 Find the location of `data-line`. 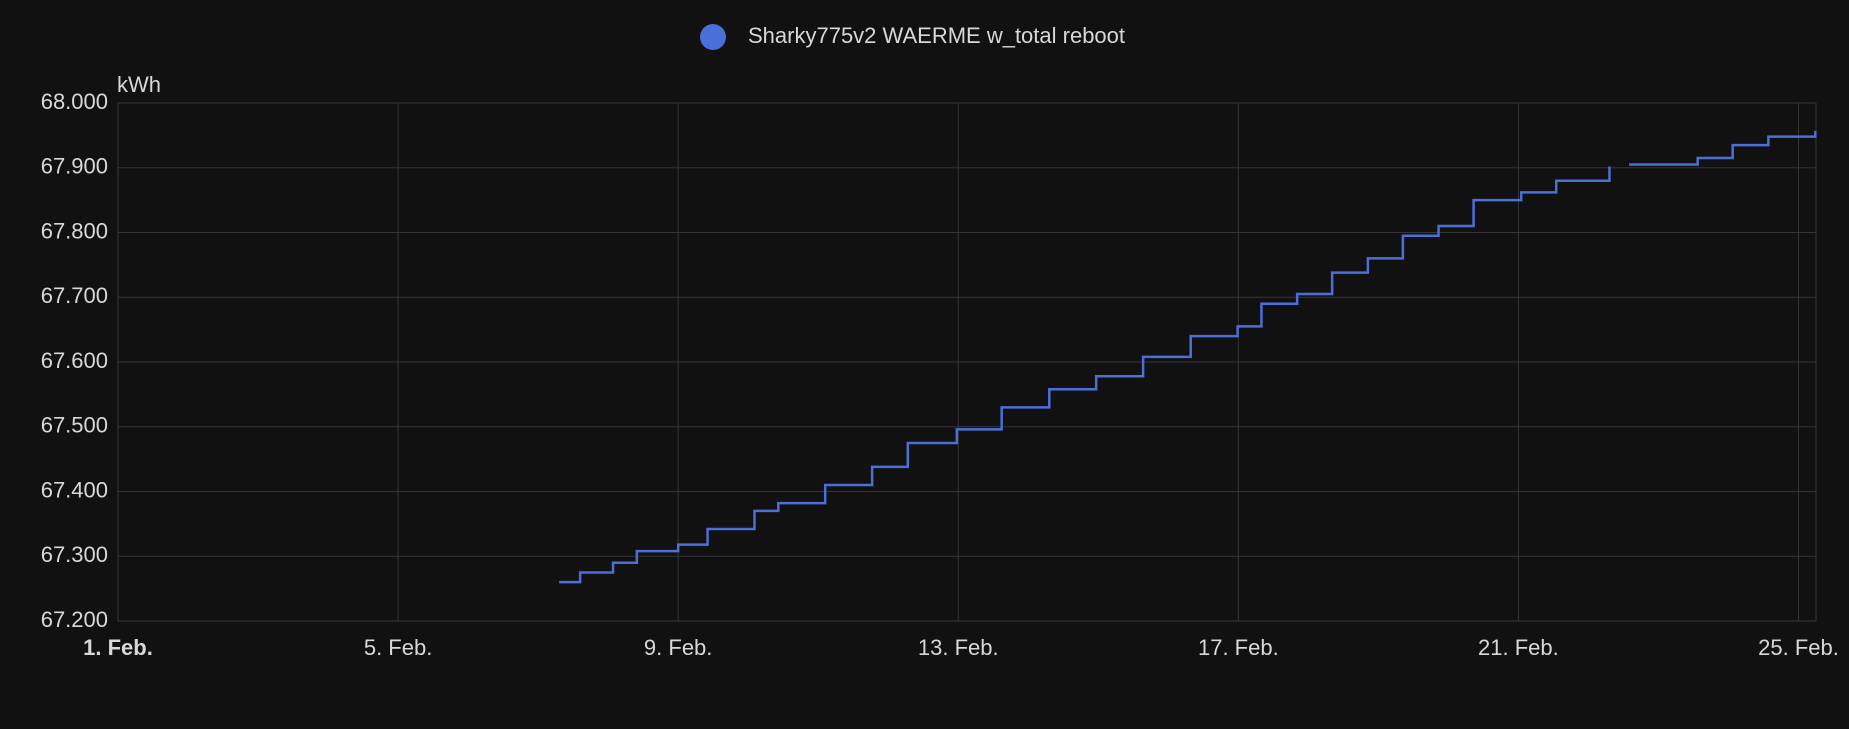

data-line is located at coordinates (1723, 148).